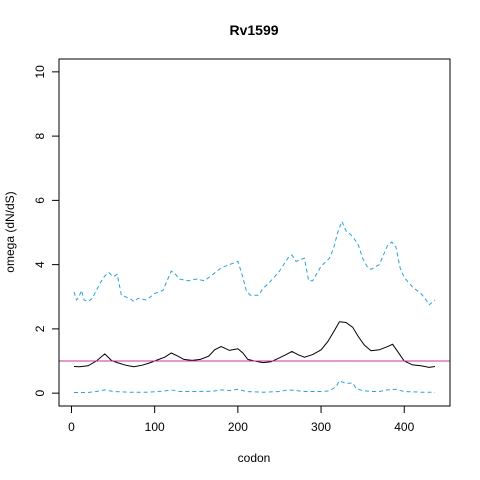 Image resolution: width=480 pixels, height=480 pixels. I want to click on y-tick-label: 6, so click(40, 200).